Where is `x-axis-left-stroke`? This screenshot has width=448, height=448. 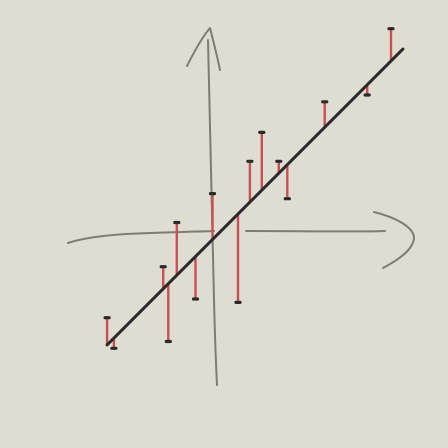
x-axis-left-stroke is located at coordinates (141, 237).